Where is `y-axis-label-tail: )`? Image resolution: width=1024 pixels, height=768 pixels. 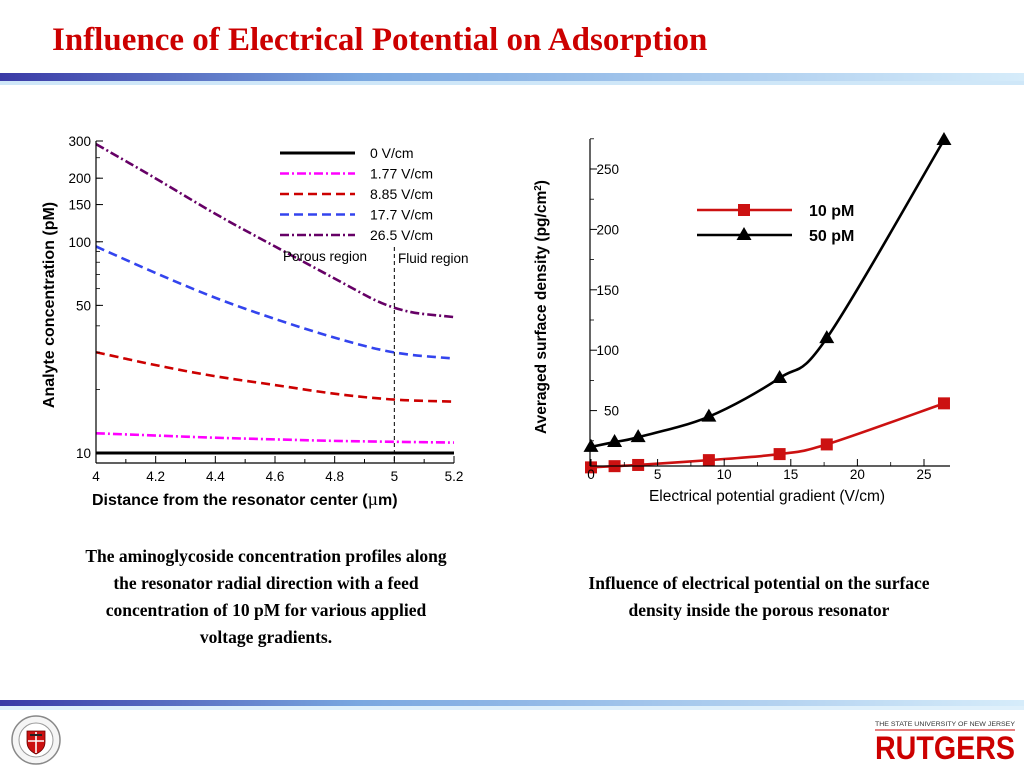 y-axis-label-tail: ) is located at coordinates (541, 182).